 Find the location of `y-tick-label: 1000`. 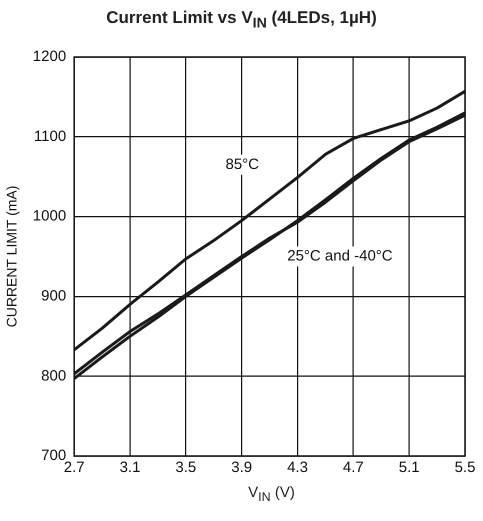

y-tick-label: 1000 is located at coordinates (49, 216).